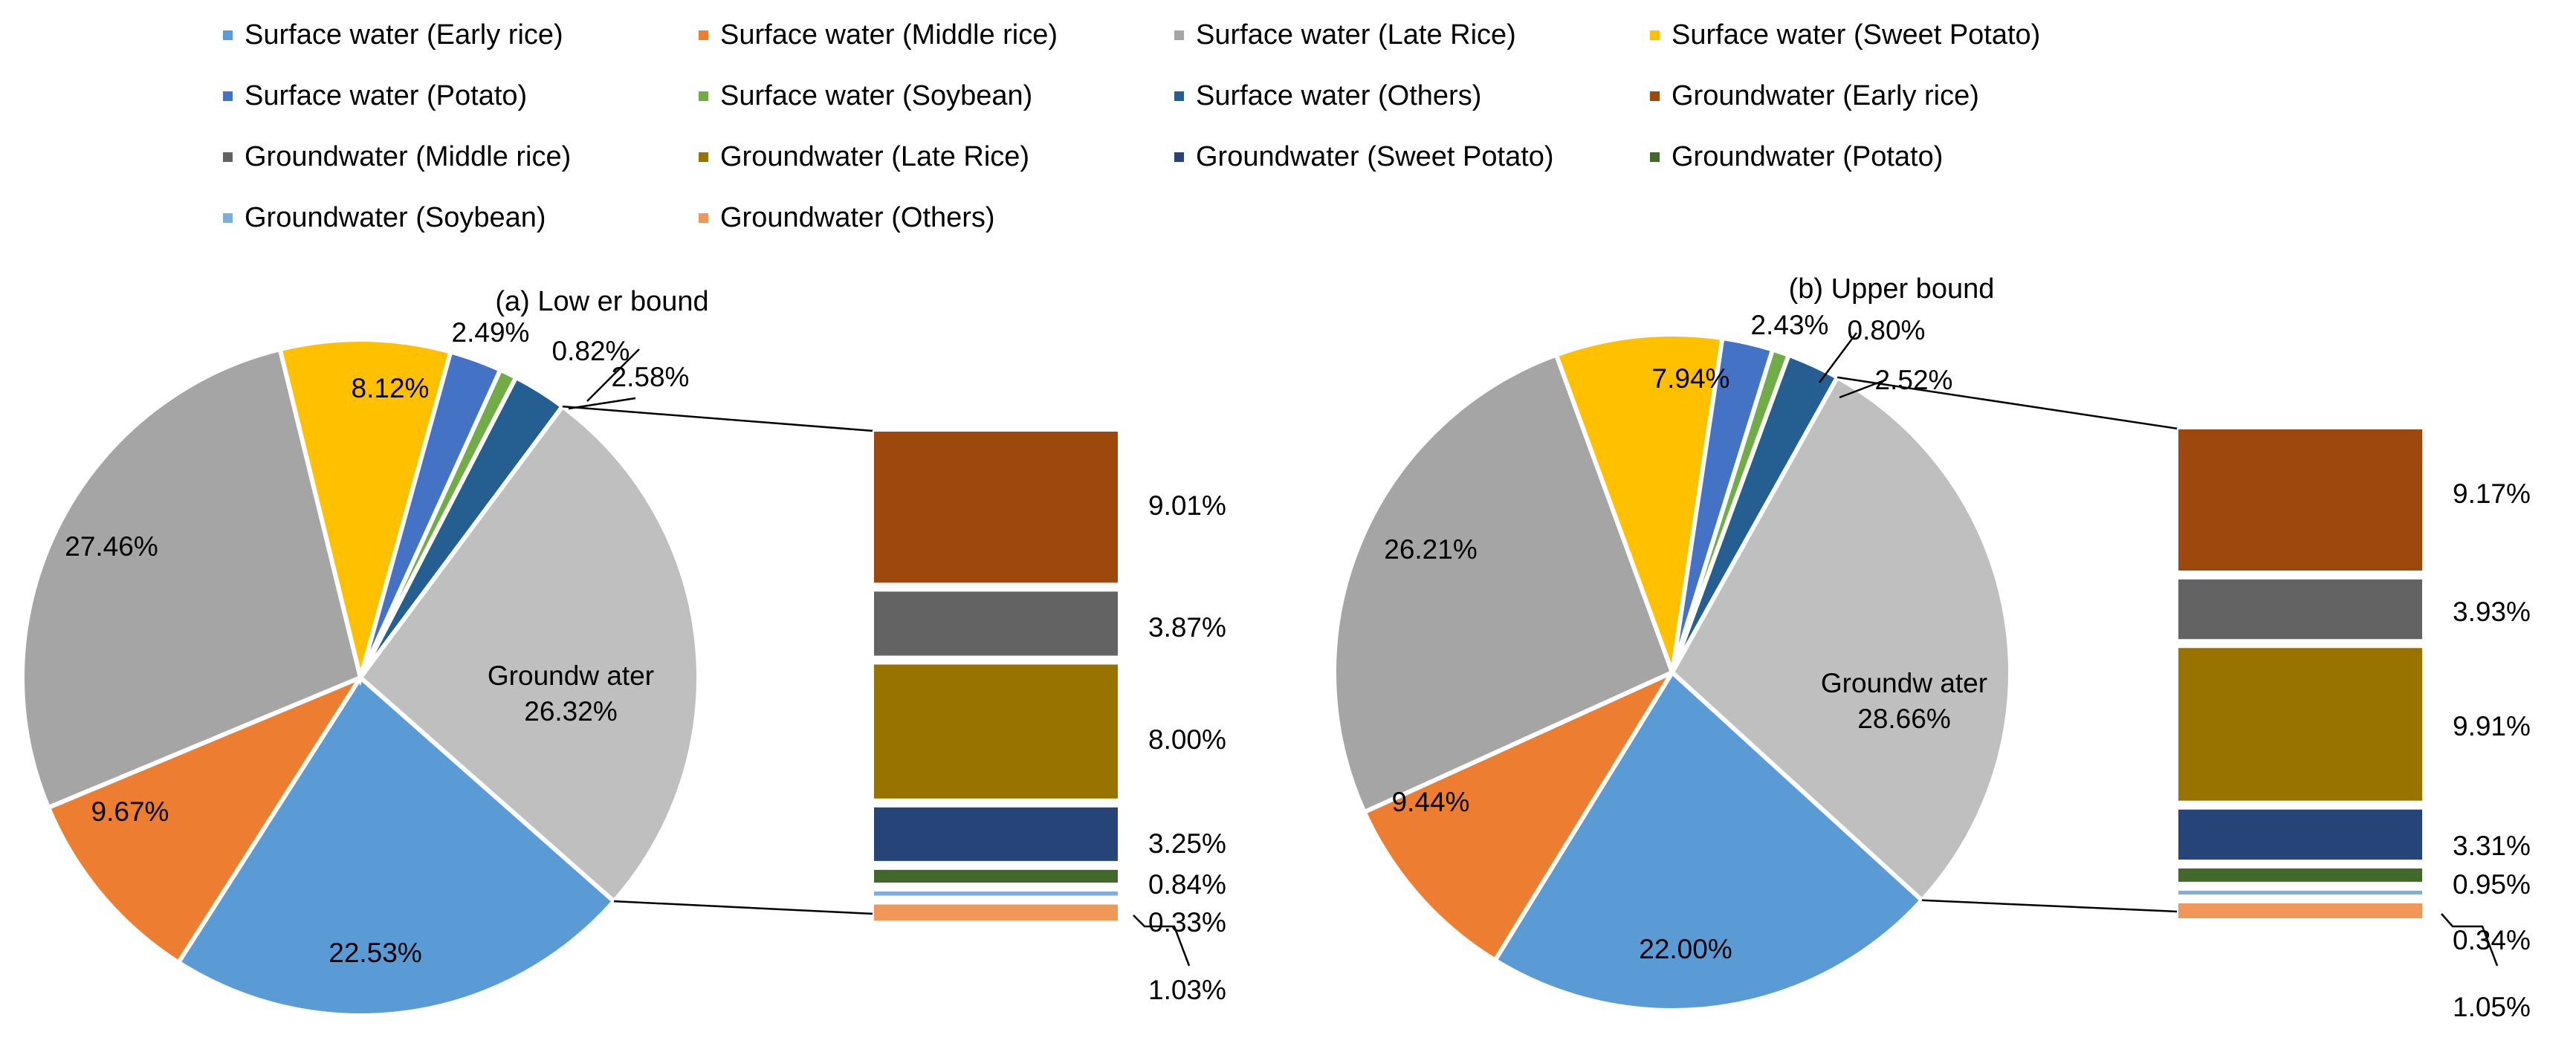  Describe the element at coordinates (1412, 95) in the screenshot. I see `legend-item: Surface water (Others)` at that location.